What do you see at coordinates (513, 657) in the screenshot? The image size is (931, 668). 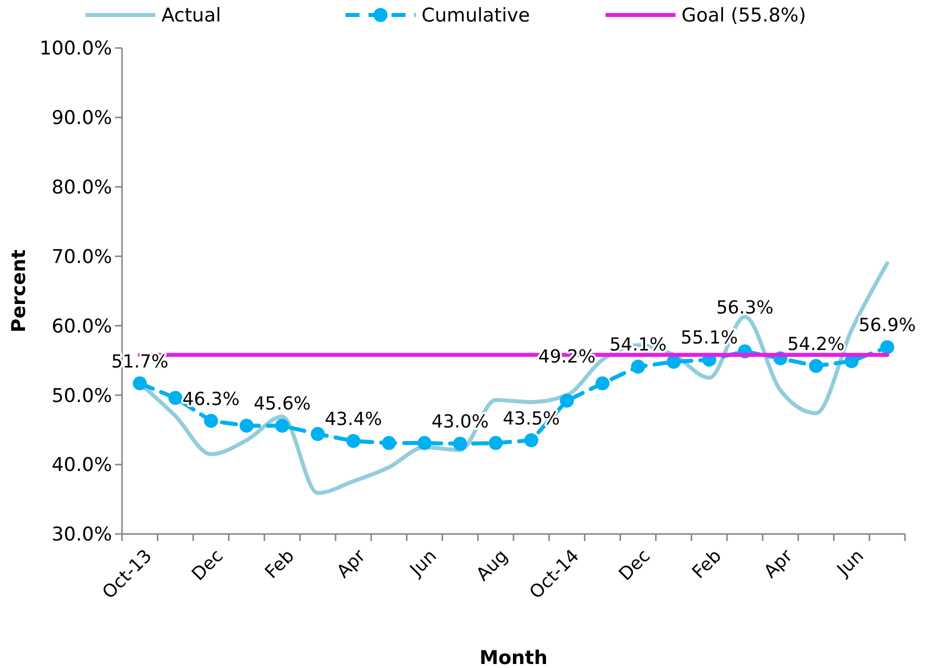 I see `x-axis-title: Month` at bounding box center [513, 657].